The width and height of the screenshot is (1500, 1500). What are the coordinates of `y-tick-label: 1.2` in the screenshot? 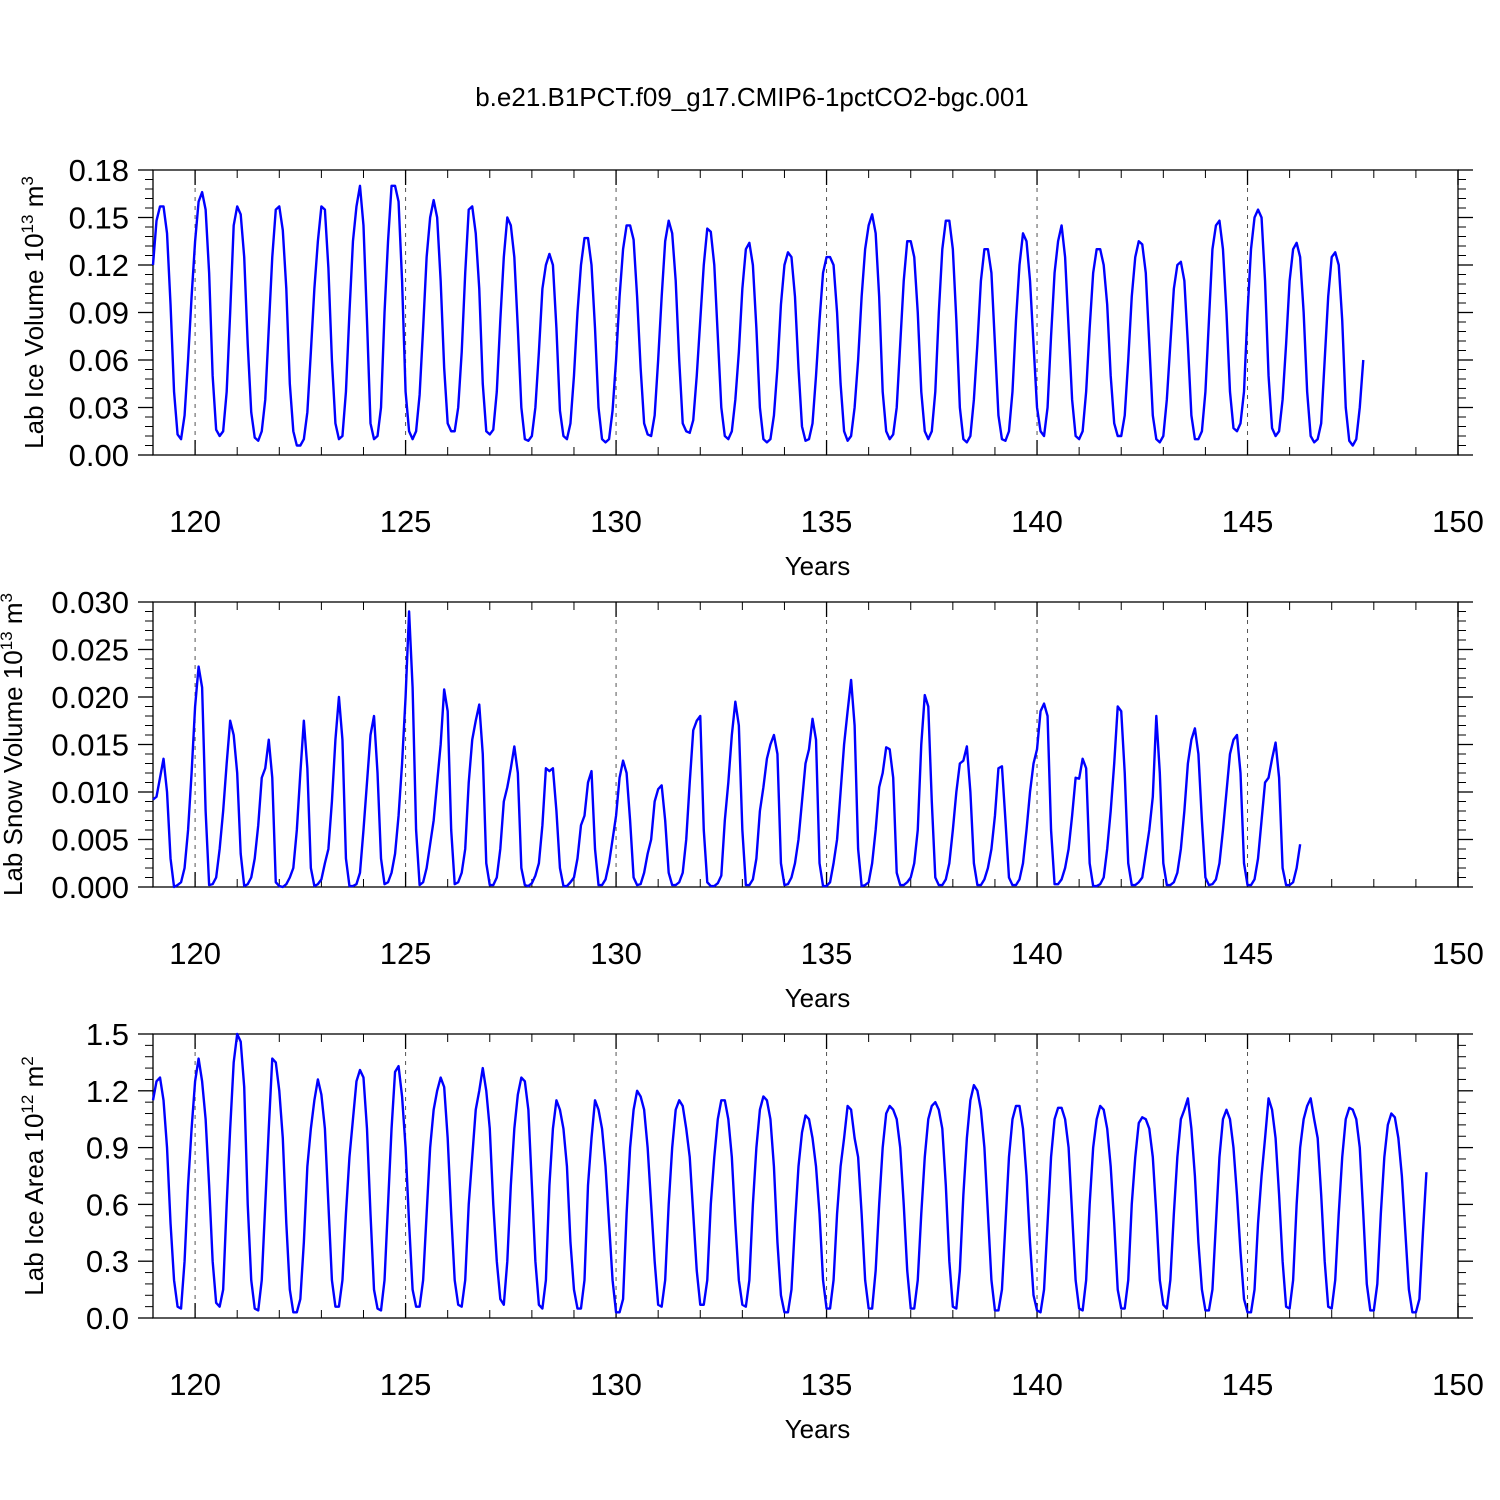 It's located at (107, 1091).